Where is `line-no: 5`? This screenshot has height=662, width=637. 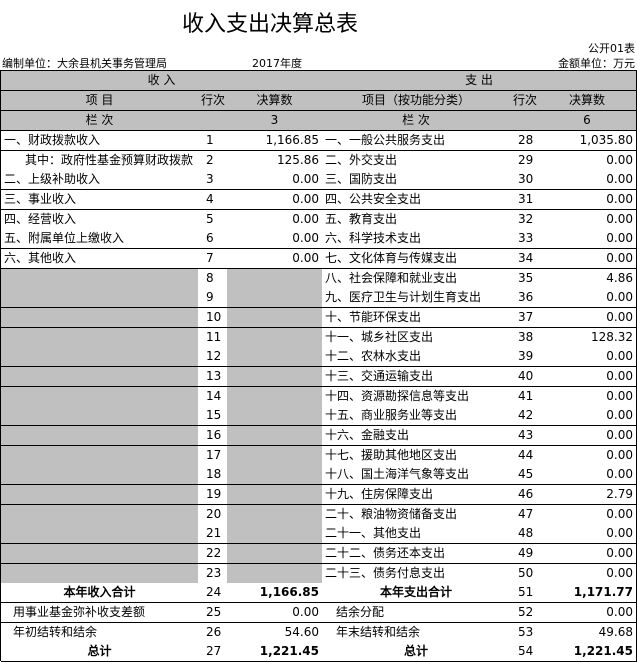 line-no: 5 is located at coordinates (213, 219).